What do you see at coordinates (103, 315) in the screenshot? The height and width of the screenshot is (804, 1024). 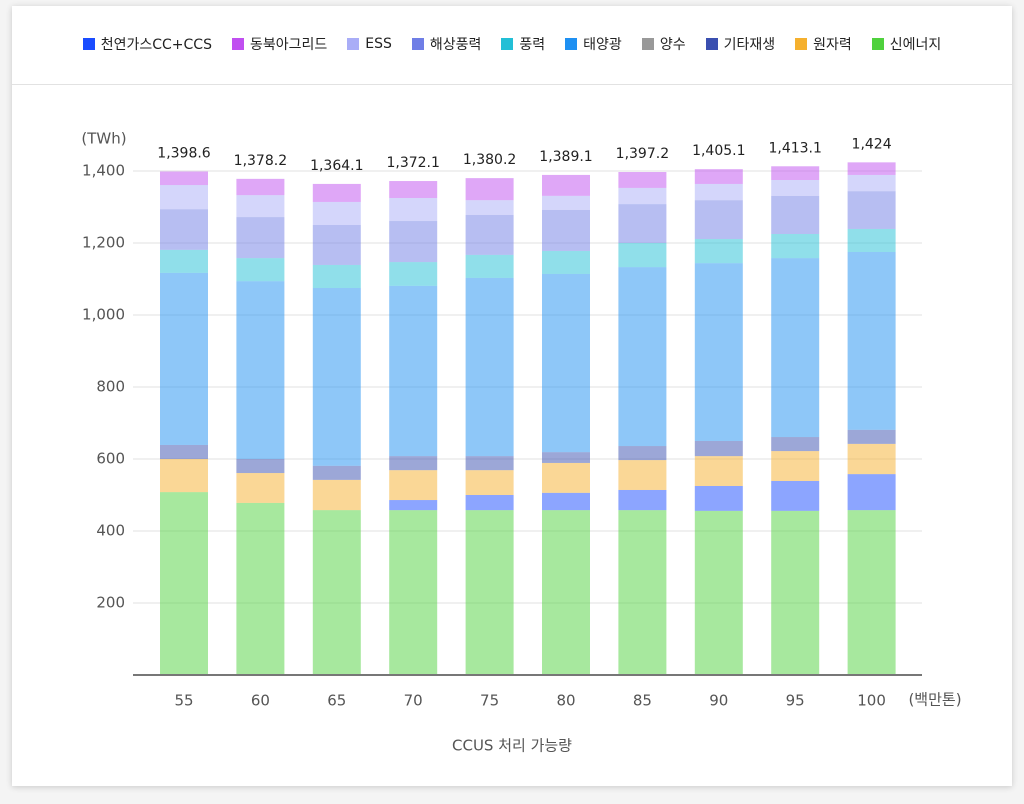 I see `y-tick-label: 1,000` at bounding box center [103, 315].